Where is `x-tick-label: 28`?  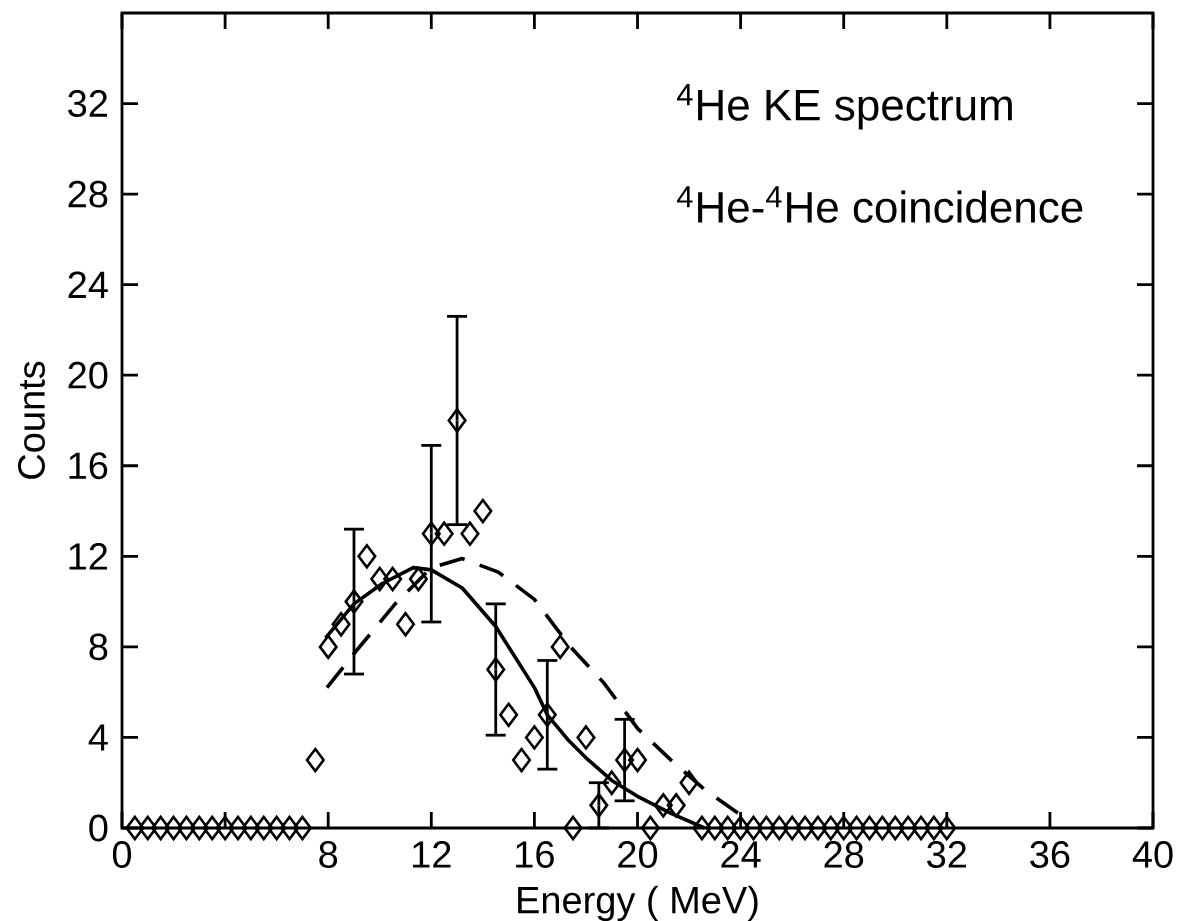 x-tick-label: 28 is located at coordinates (844, 854).